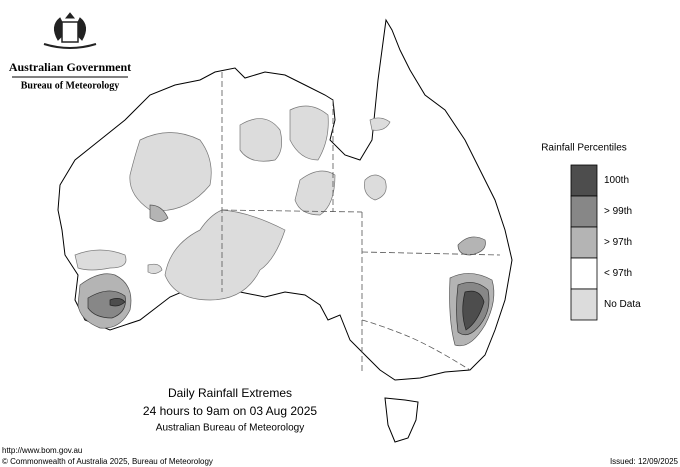 This screenshot has width=680, height=467. Describe the element at coordinates (618, 273) in the screenshot. I see `legend-label: < 97th` at that location.